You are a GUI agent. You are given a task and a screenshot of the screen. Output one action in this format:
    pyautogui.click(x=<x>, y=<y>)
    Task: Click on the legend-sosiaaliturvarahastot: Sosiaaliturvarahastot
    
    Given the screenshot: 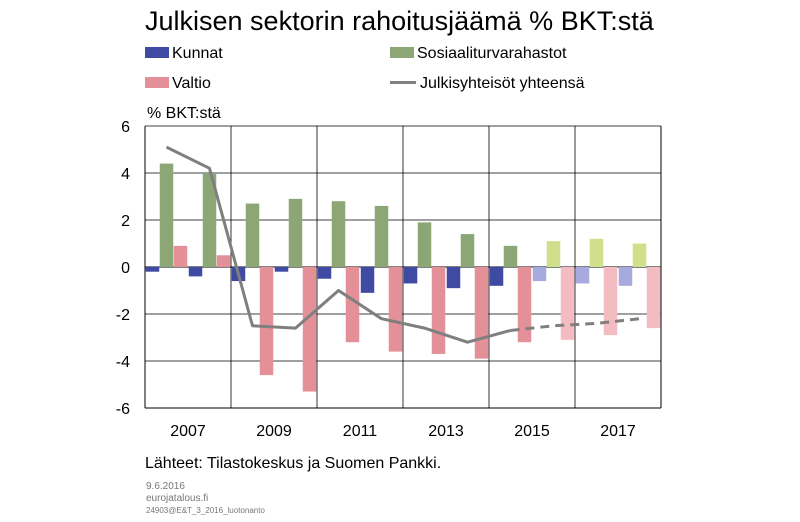 What is the action you would take?
    pyautogui.click(x=478, y=54)
    